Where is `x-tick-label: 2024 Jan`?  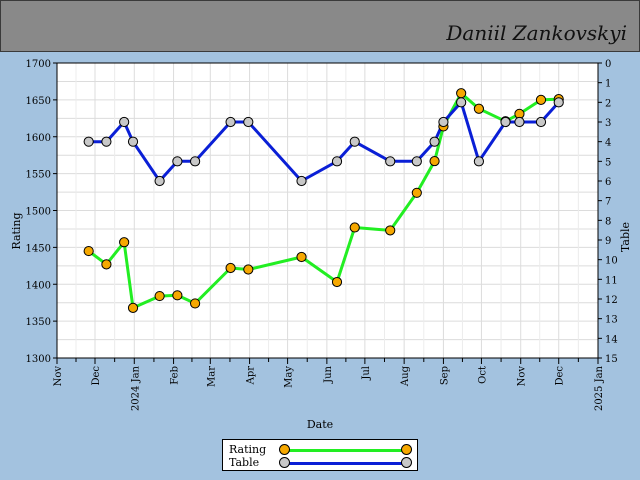
x-tick-label: 2024 Jan is located at coordinates (135, 388).